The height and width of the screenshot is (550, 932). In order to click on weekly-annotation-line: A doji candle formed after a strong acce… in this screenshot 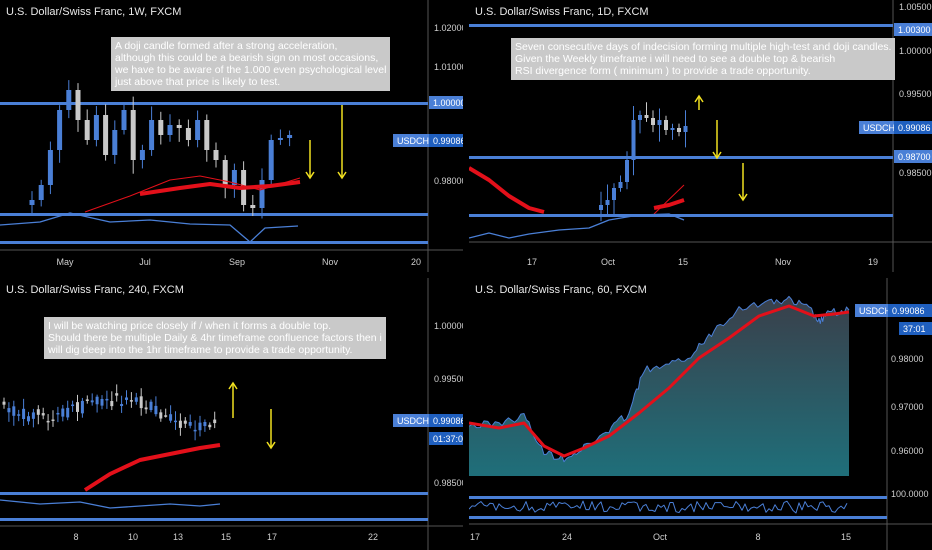, I will do `click(226, 46)`.